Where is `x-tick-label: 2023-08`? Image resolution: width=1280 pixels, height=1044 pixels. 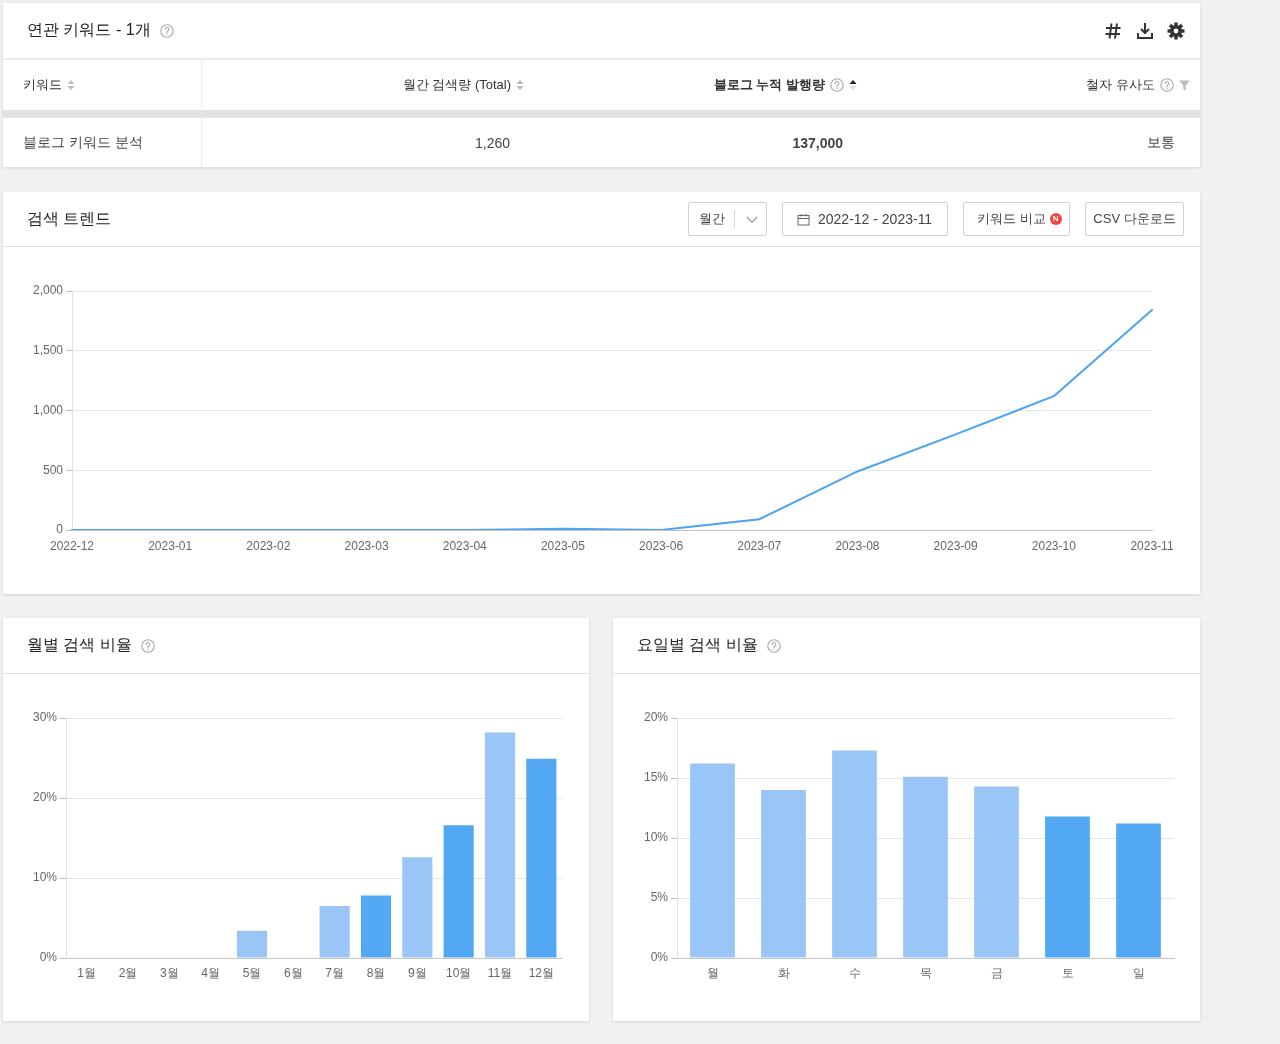 x-tick-label: 2023-08 is located at coordinates (857, 545).